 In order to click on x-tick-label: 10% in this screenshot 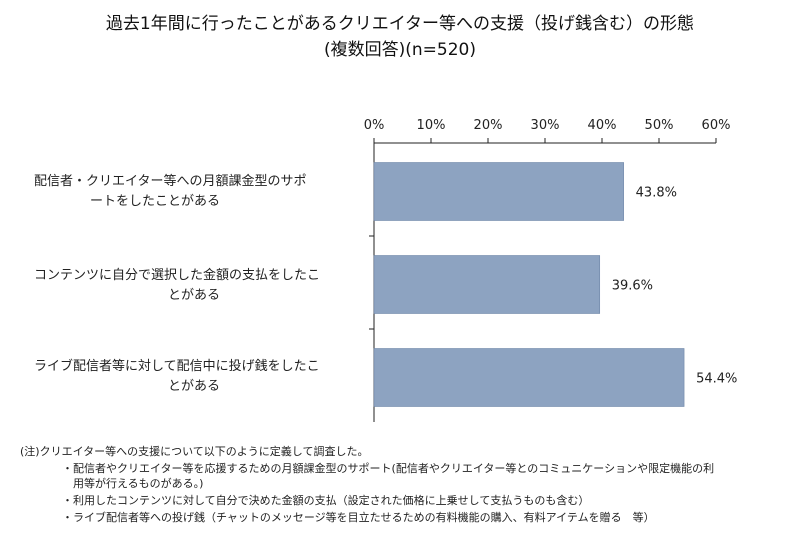, I will do `click(431, 125)`.